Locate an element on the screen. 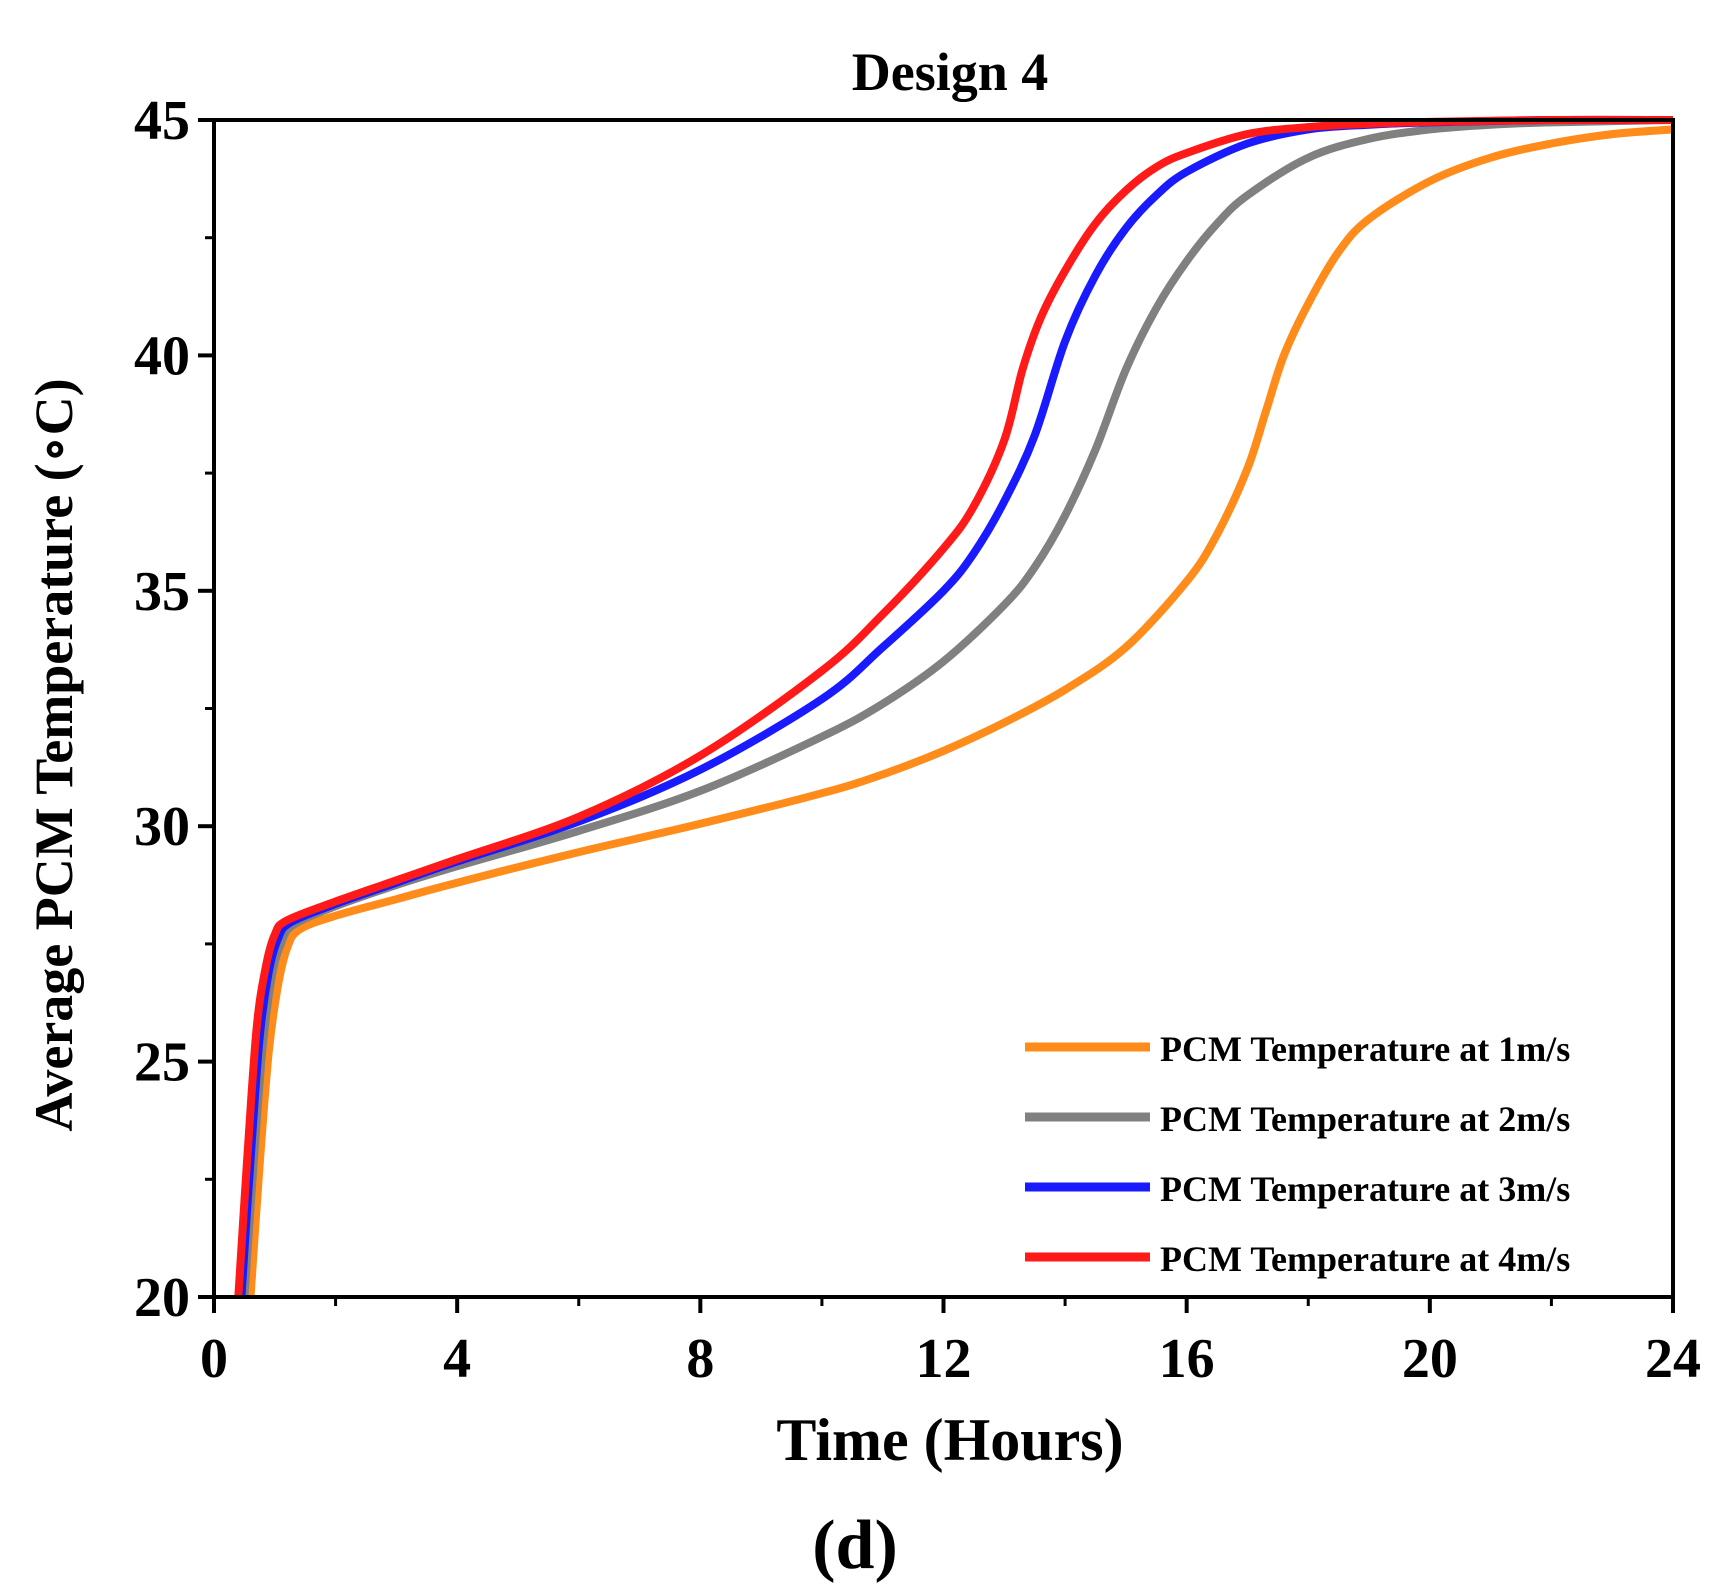 This screenshot has width=1717, height=1593. x-tick-label: 8 is located at coordinates (700, 1359).